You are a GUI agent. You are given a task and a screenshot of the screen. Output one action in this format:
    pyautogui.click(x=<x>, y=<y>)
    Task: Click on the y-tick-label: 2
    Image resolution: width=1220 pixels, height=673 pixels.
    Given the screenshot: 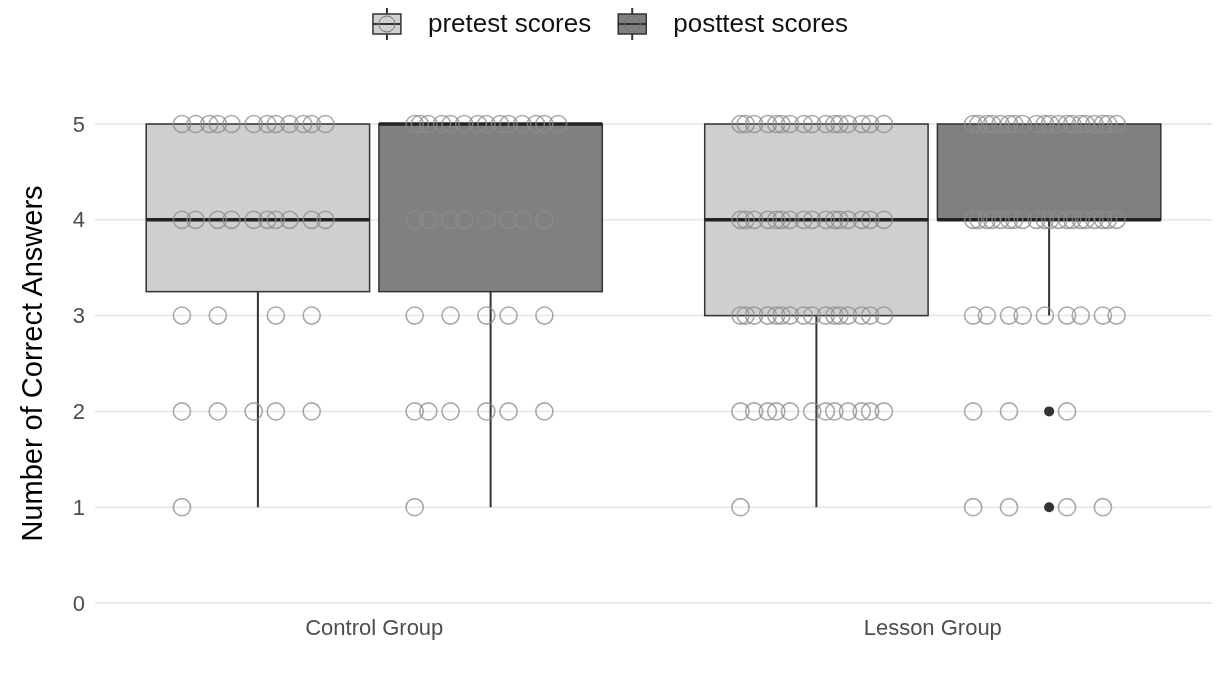 What is the action you would take?
    pyautogui.click(x=78, y=411)
    